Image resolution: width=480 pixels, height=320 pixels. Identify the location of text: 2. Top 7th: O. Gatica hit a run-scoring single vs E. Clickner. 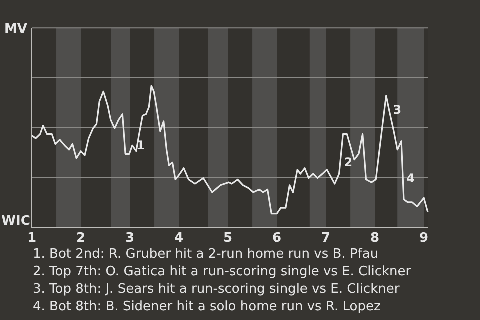
(222, 272).